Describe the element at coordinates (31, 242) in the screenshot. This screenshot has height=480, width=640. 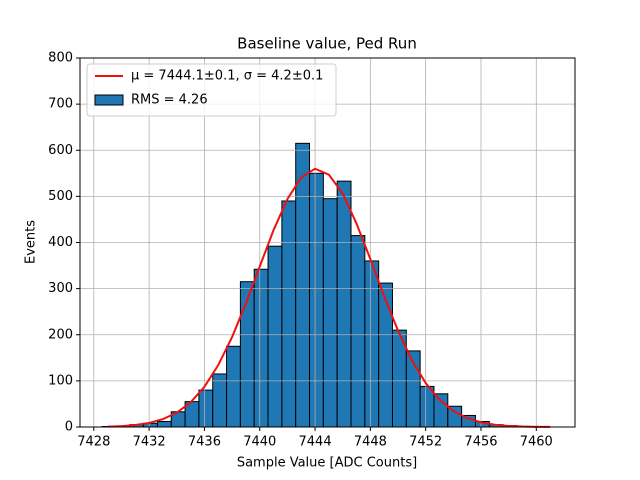
I see `y-axis-label: Events` at that location.